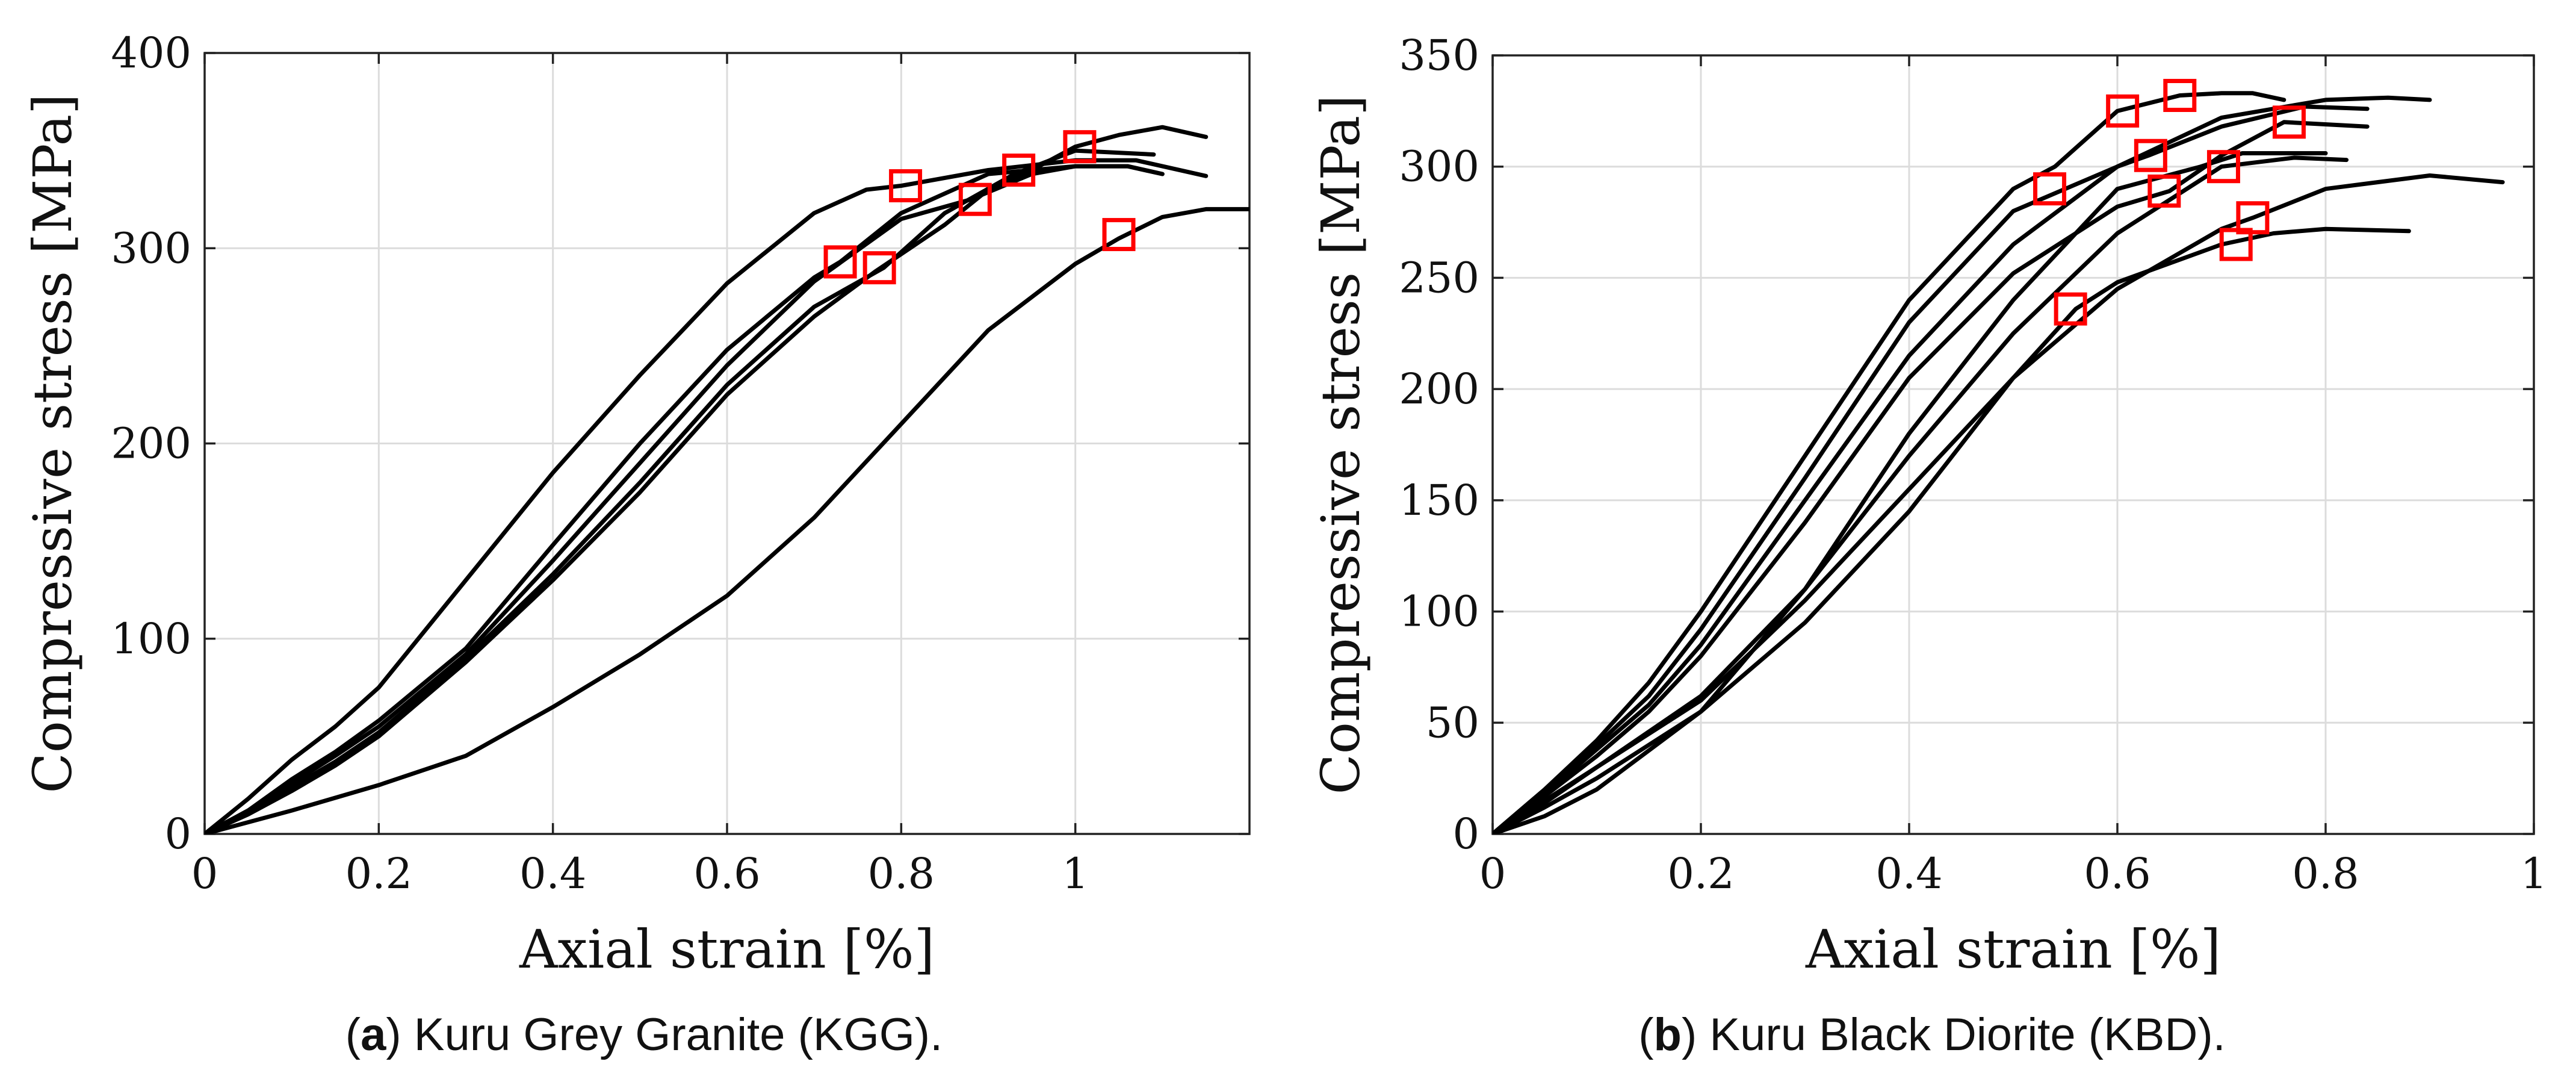 This screenshot has width=2576, height=1079. I want to click on chart-b-xtick-label-2: 0.4, so click(1909, 873).